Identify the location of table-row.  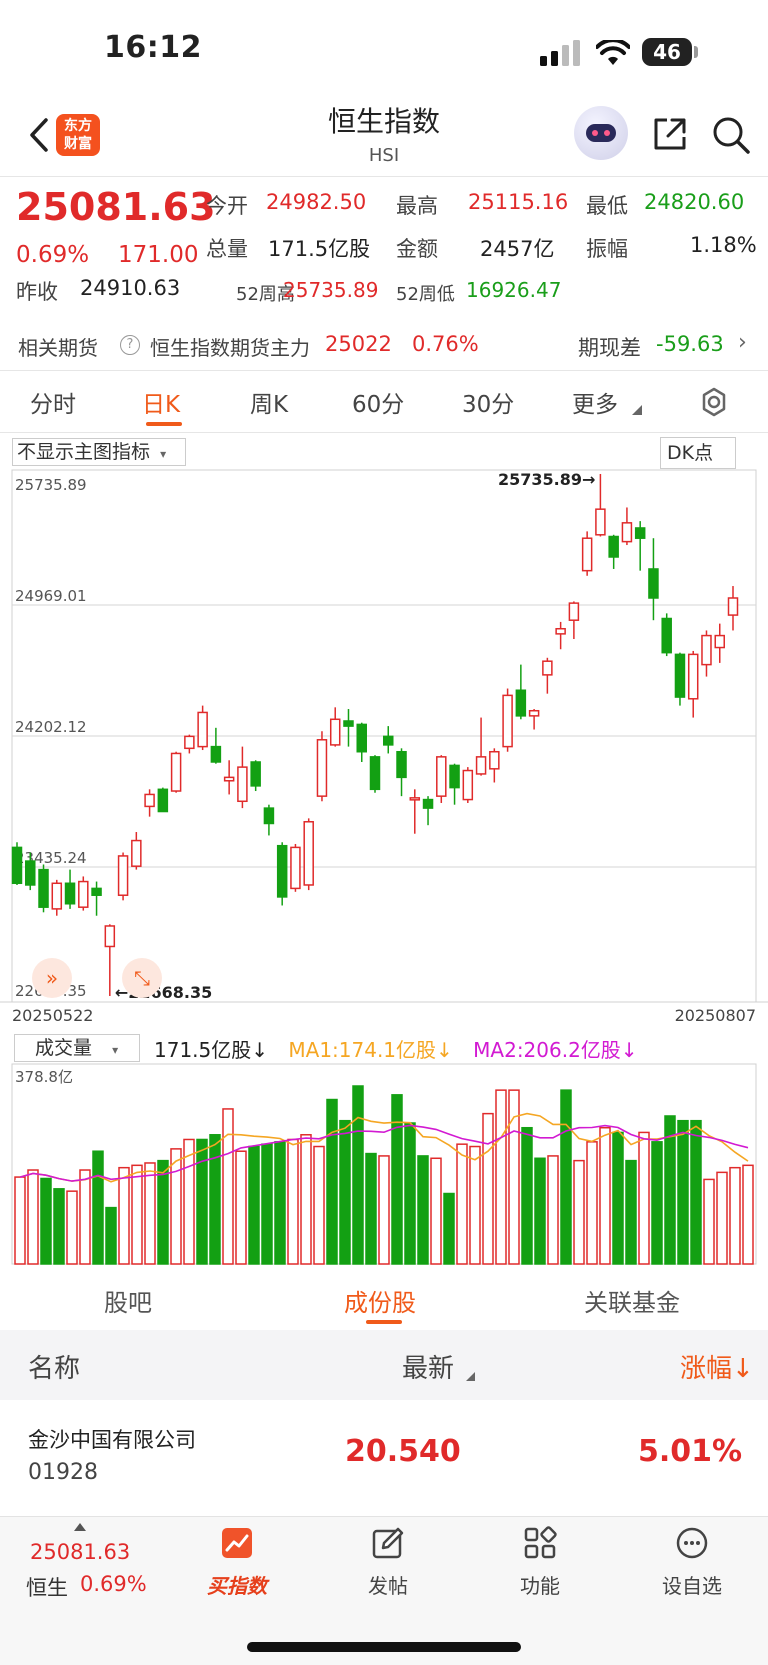
(384, 1458).